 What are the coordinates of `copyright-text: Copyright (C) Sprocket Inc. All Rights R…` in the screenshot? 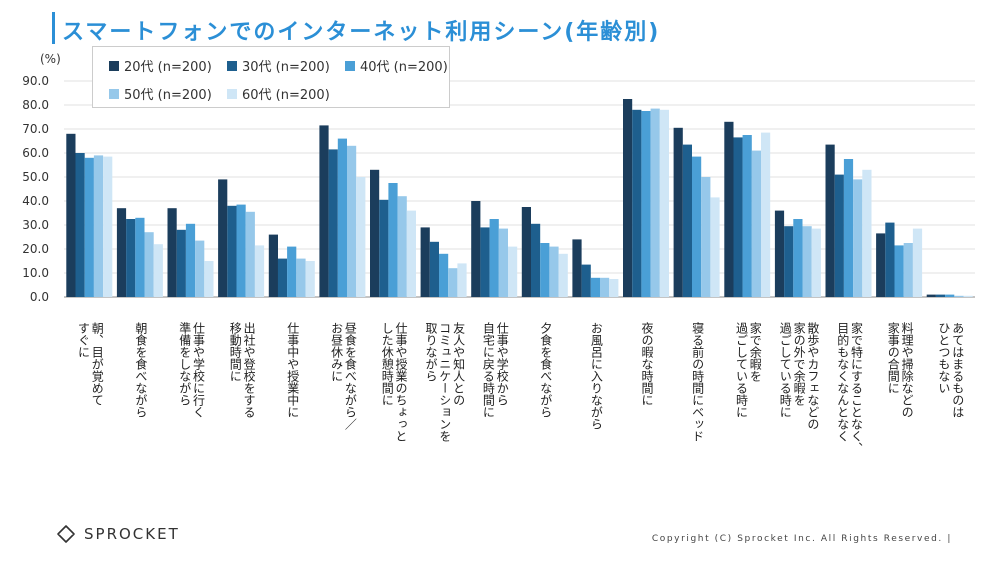 It's located at (801, 539).